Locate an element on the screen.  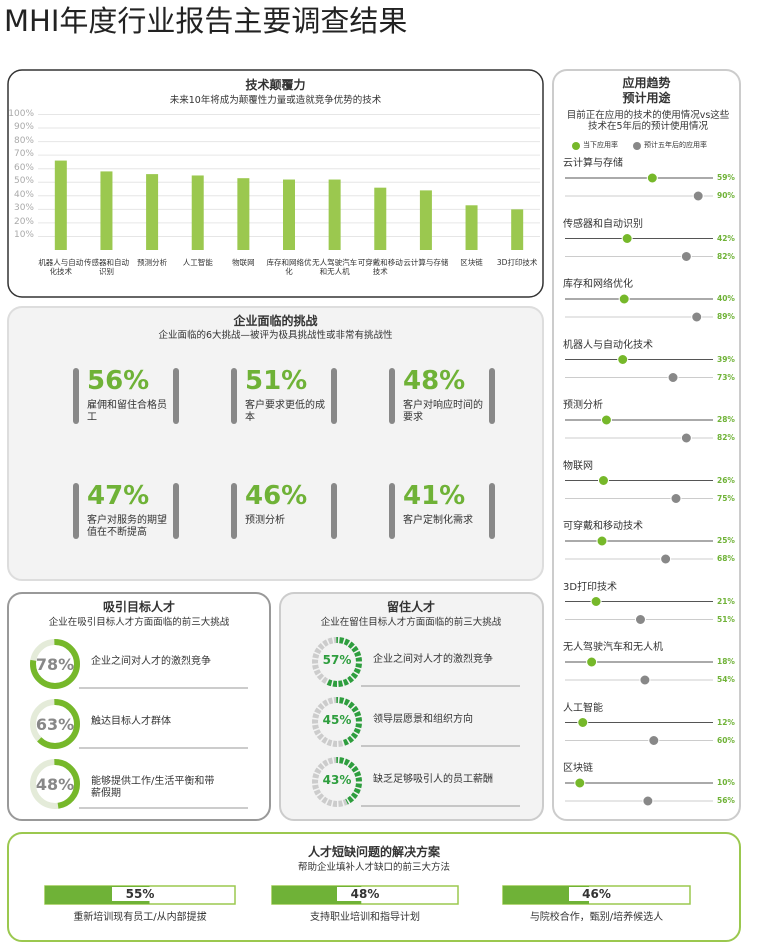
bar-label: 48% is located at coordinates (365, 894).